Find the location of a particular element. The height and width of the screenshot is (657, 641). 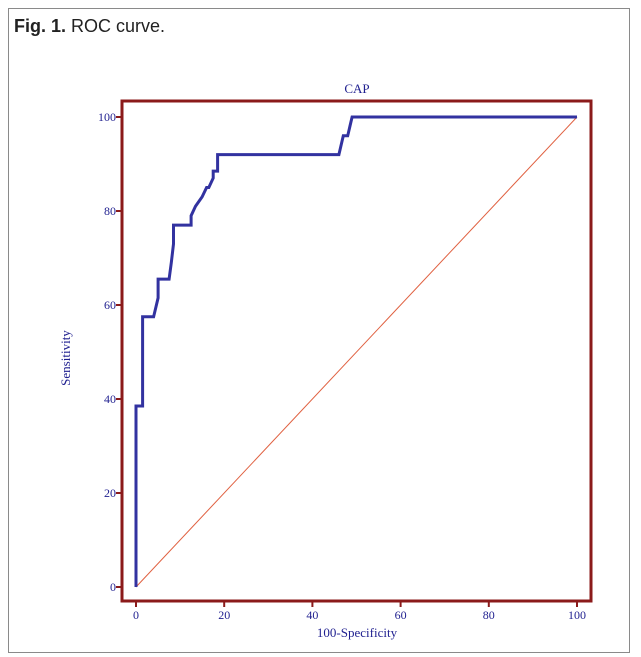

y-tick-label: 0 is located at coordinates (113, 587).